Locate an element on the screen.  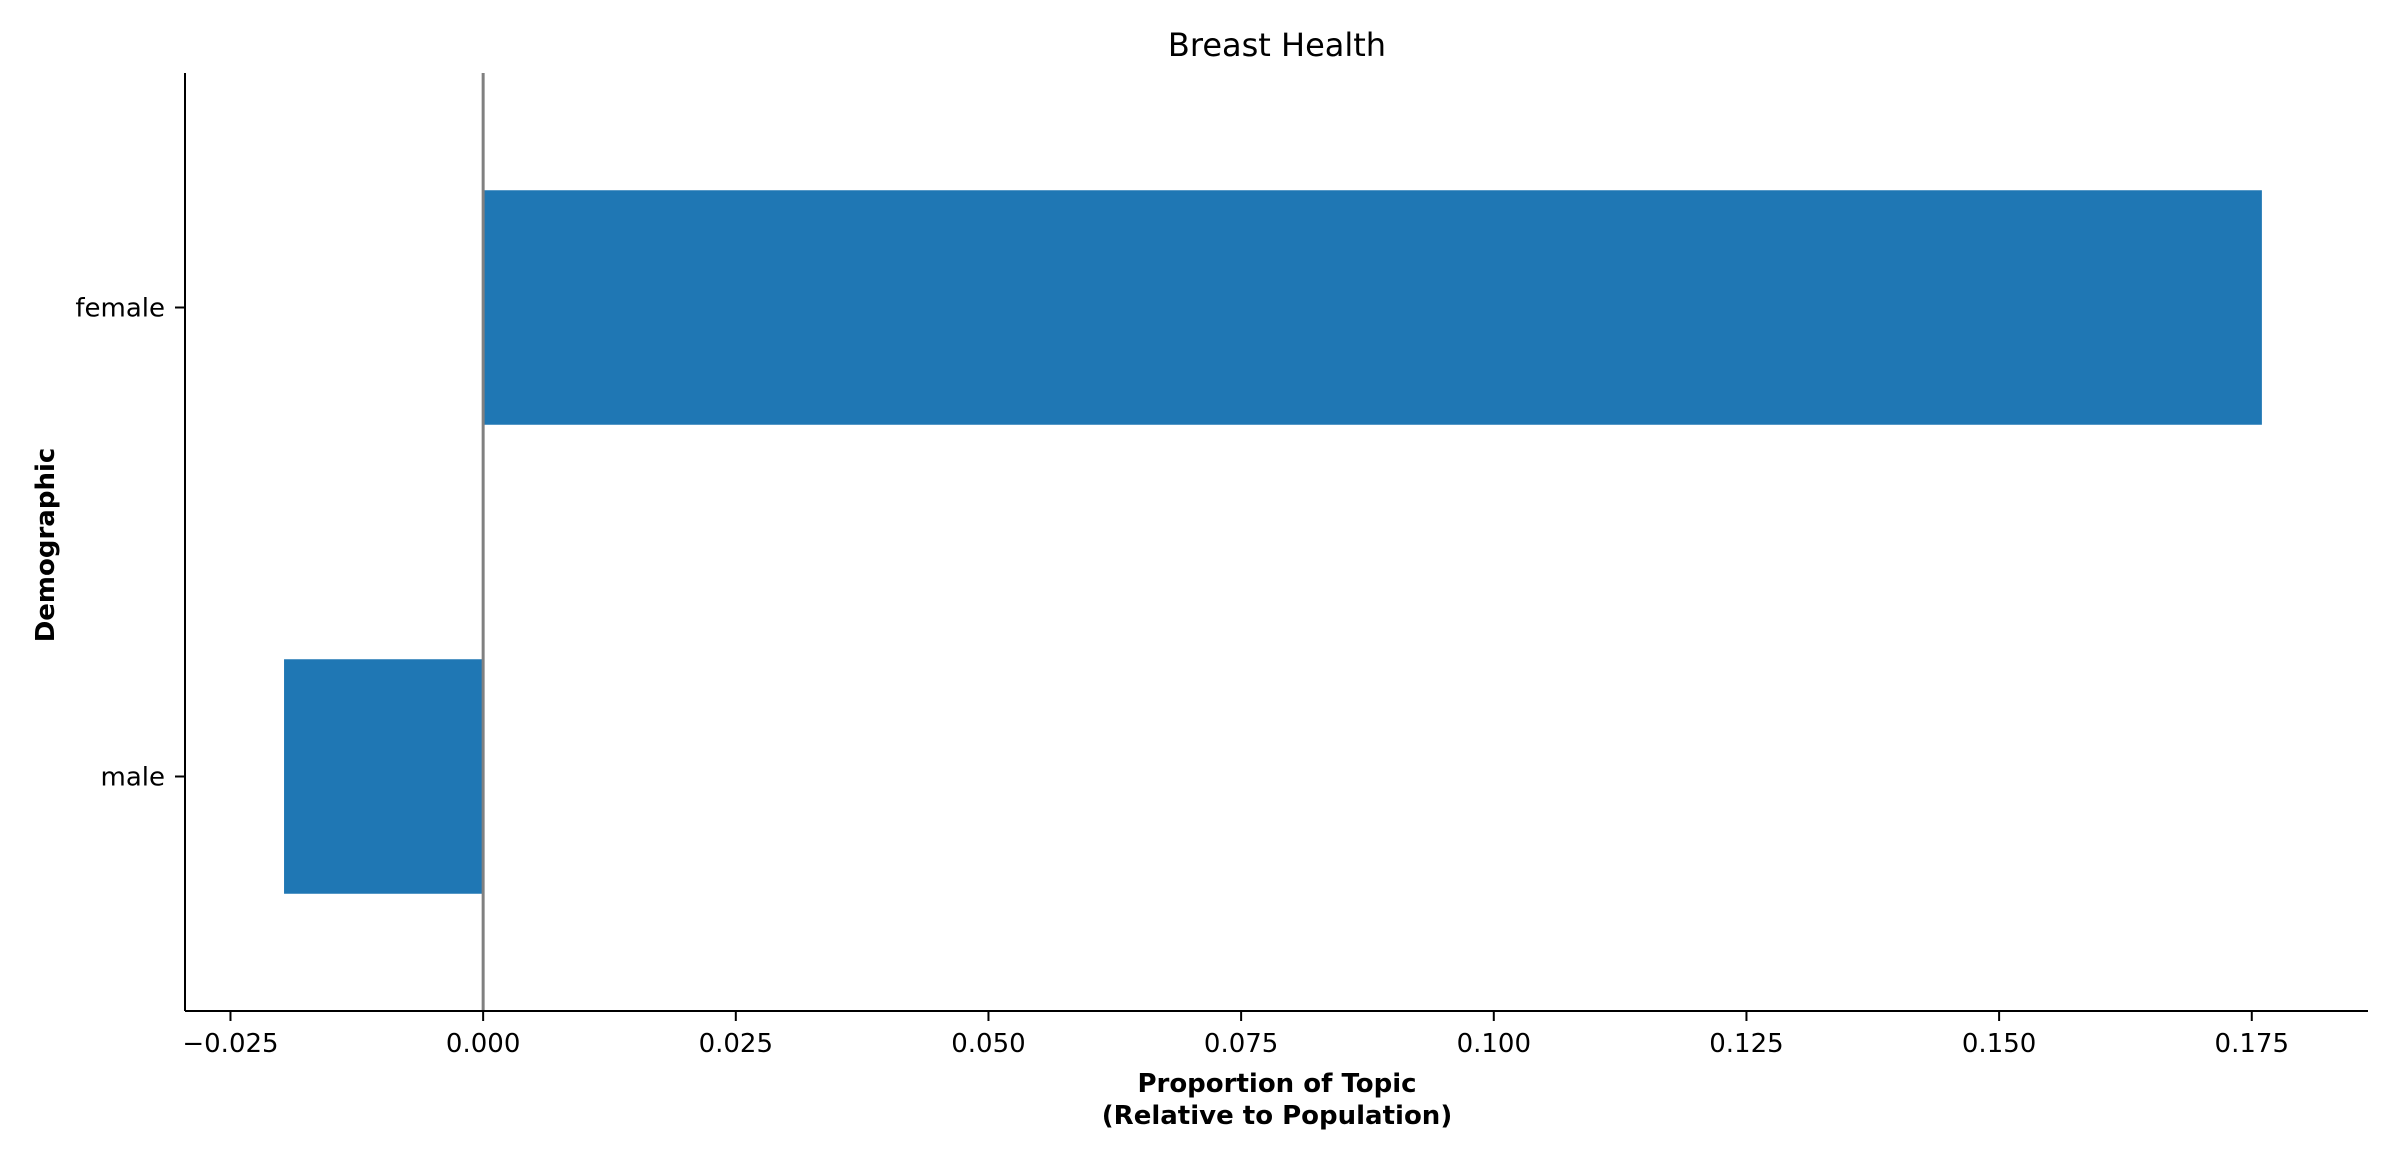
x-tick-label: 0.050 is located at coordinates (988, 1044).